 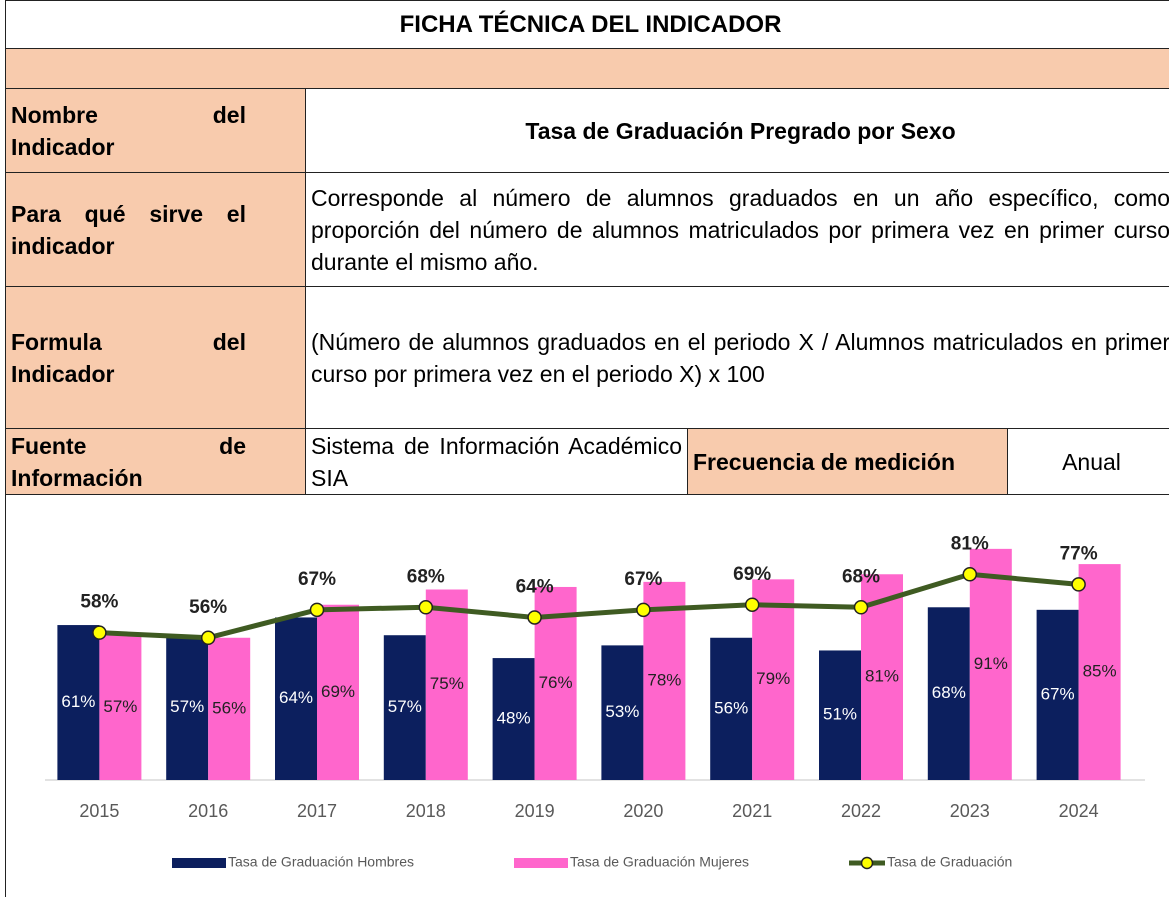 I want to click on sheet-title: FICHA TÉCNICA DEL INDICADOR, so click(x=586, y=24).